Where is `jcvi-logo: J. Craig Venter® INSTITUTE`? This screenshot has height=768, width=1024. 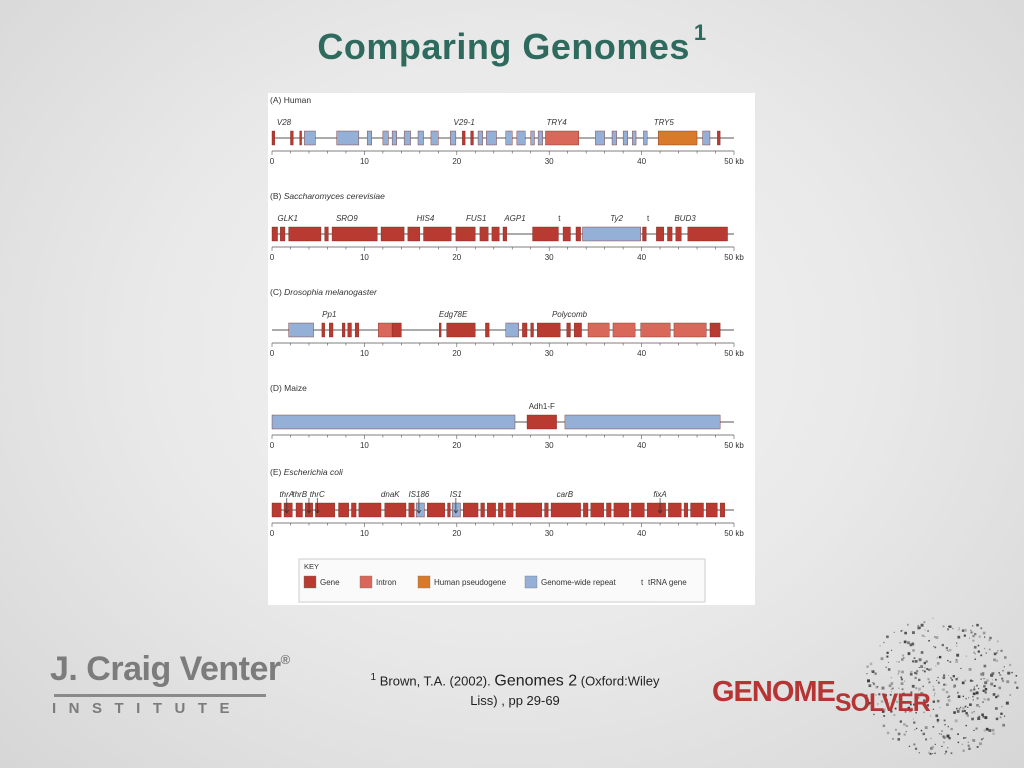 jcvi-logo: J. Craig Venter® INSTITUTE is located at coordinates (170, 685).